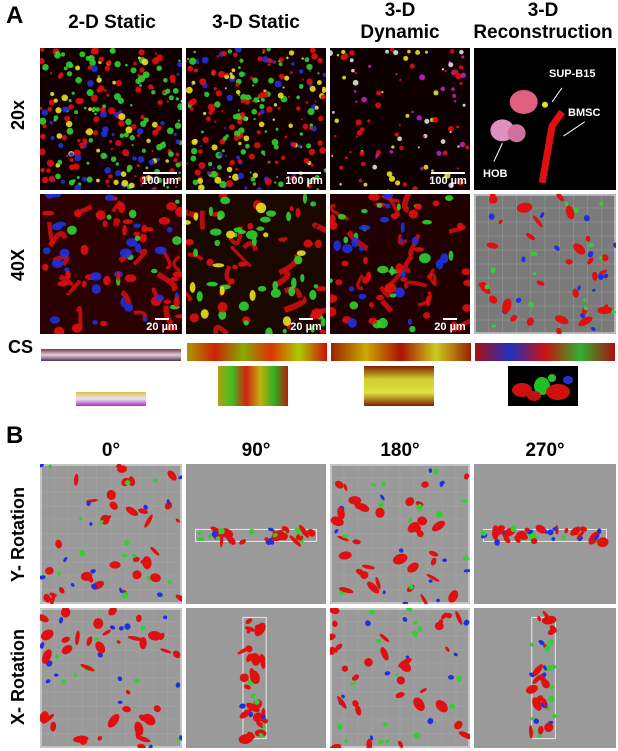 This screenshot has width=618, height=751. Describe the element at coordinates (584, 113) in the screenshot. I see `annotation-bmsc: BMSC` at that location.